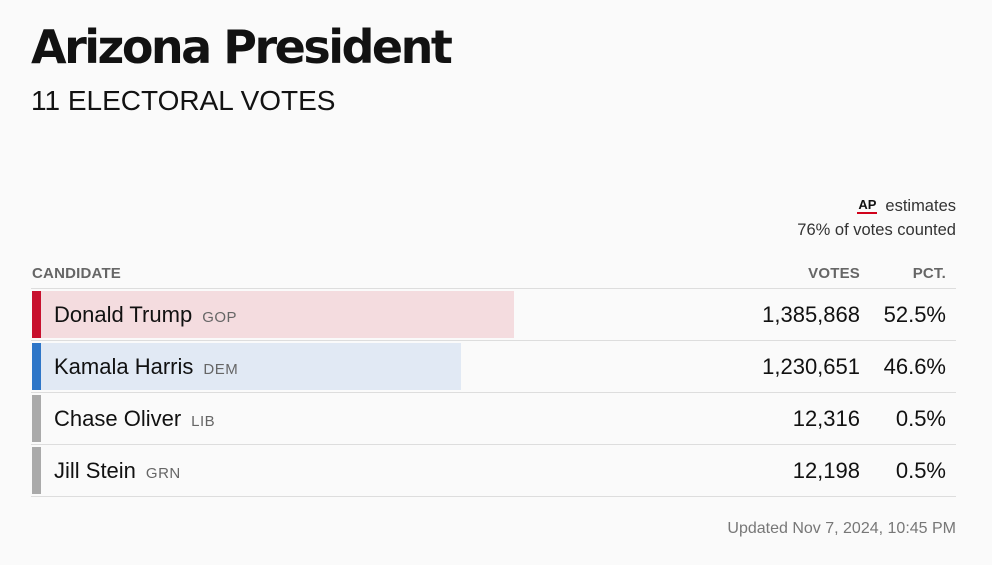  I want to click on candidate-name: Kamala Harris, so click(124, 366).